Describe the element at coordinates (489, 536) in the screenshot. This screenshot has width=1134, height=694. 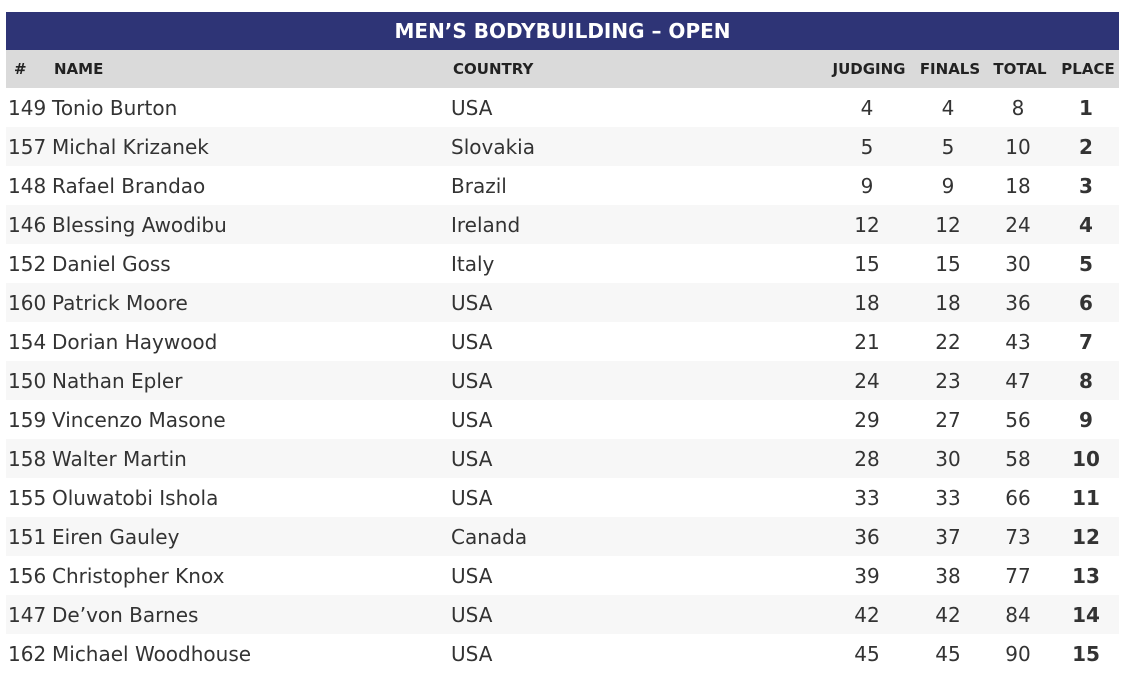
I see `country: Canada` at that location.